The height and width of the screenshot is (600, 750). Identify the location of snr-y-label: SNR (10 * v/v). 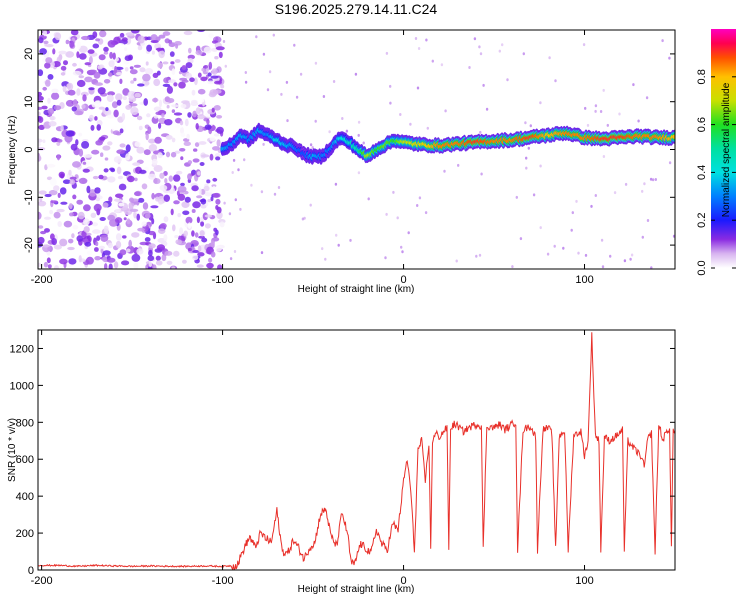
(12, 450).